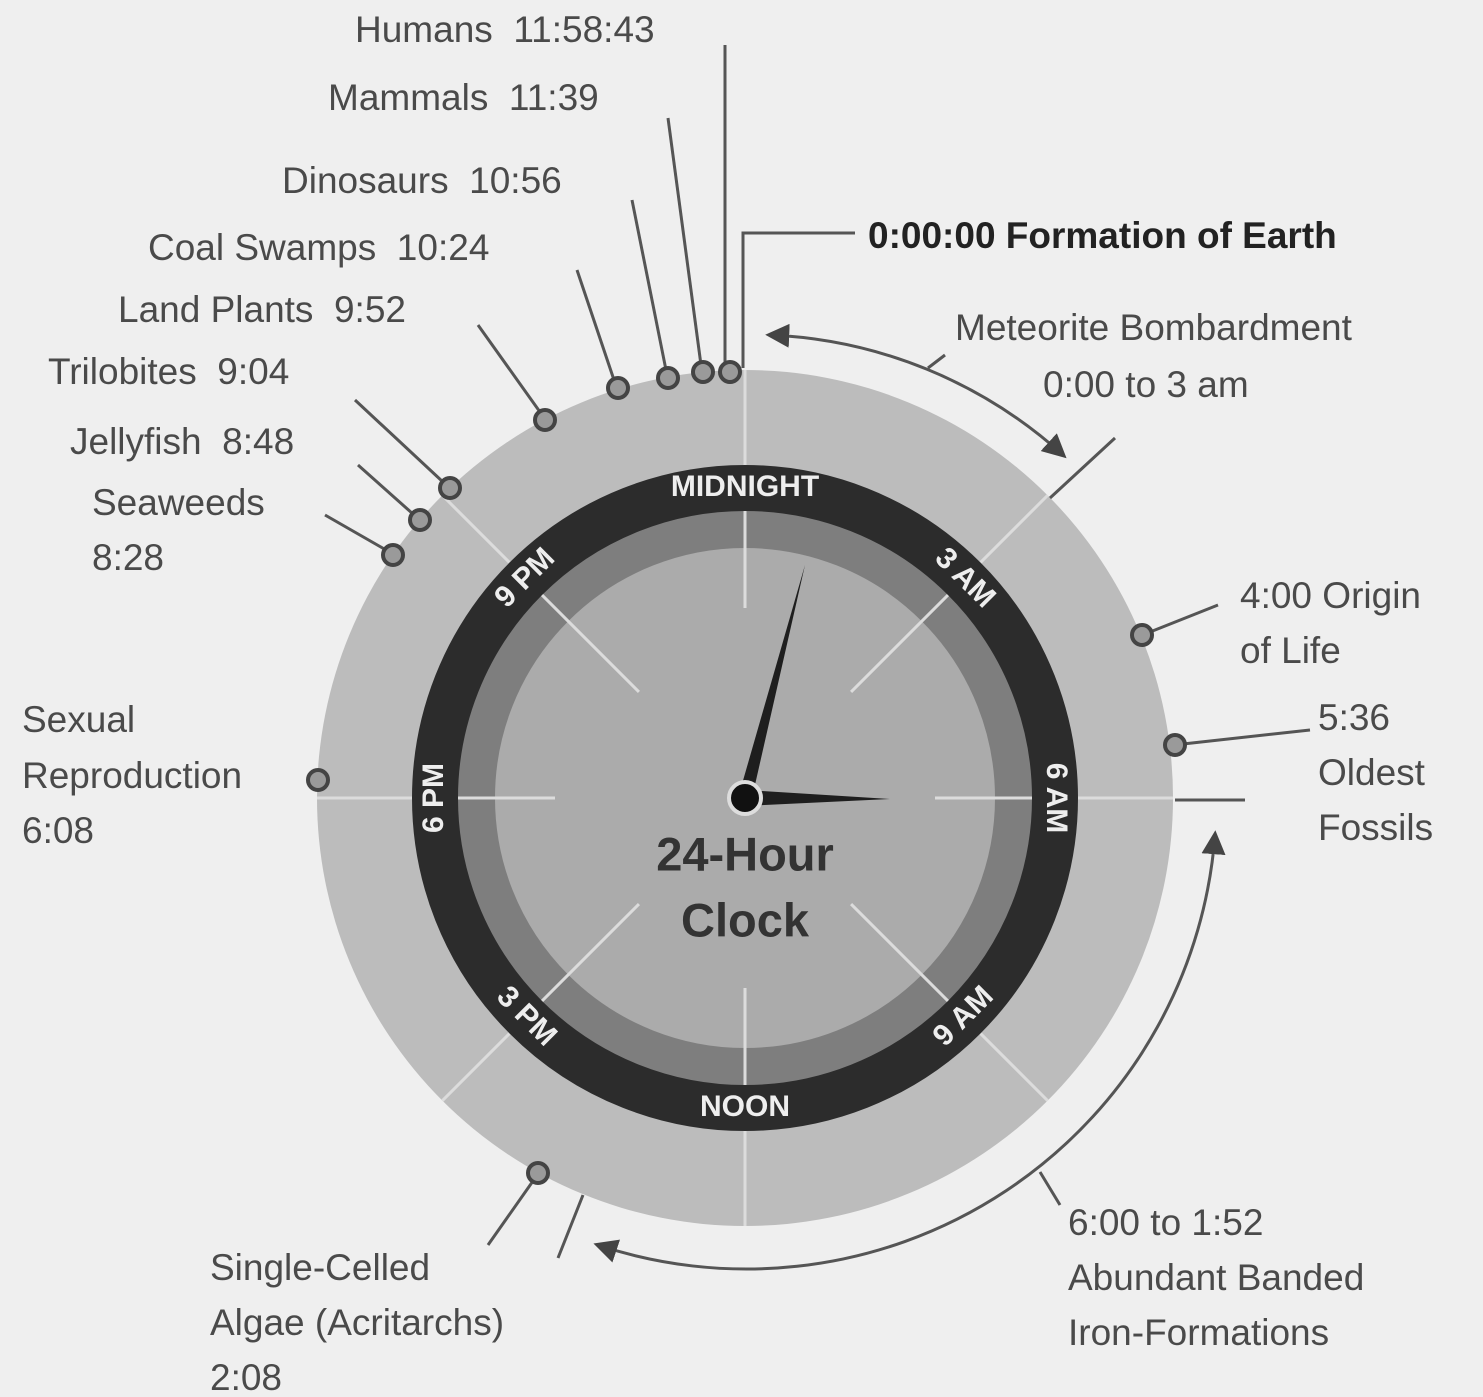 The image size is (1483, 1397). What do you see at coordinates (1375, 827) in the screenshot?
I see `event-label: Fossils` at bounding box center [1375, 827].